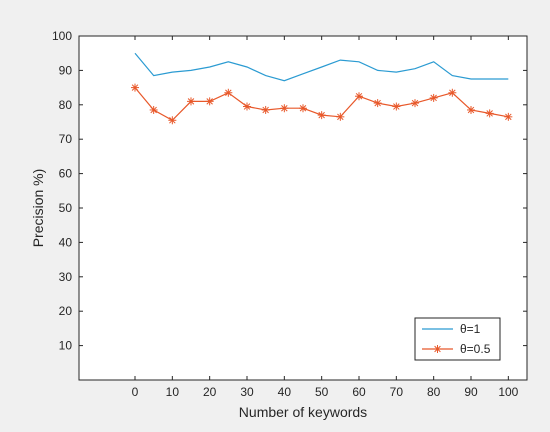 The image size is (550, 432). I want to click on legend-label-series-1: θ=1, so click(470, 329).